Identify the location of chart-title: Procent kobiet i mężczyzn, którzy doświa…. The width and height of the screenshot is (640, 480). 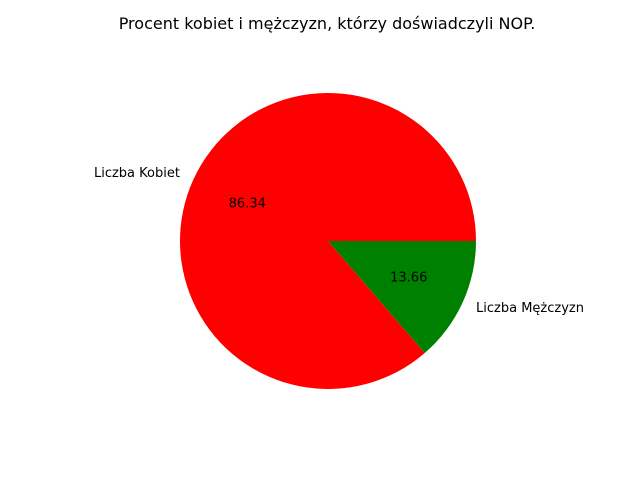
(327, 23).